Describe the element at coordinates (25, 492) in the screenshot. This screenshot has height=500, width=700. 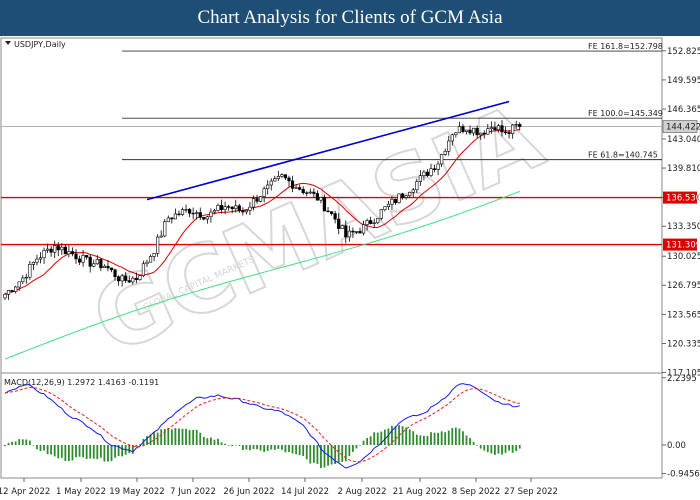
I see `x-tick-label: 12 Apr 2022` at that location.